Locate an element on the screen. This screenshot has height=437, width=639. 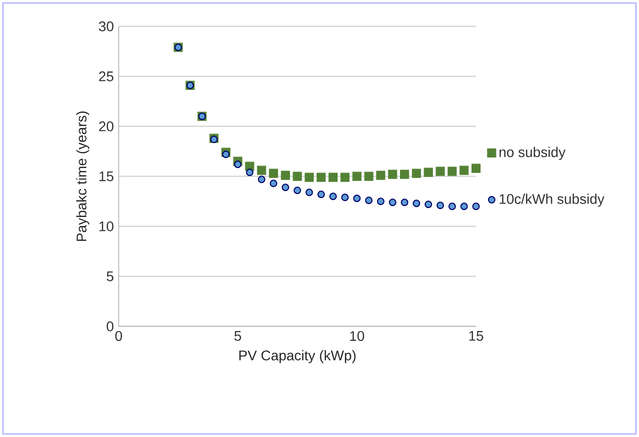
x-axis-title: PV Capacity (kWp) is located at coordinates (297, 357).